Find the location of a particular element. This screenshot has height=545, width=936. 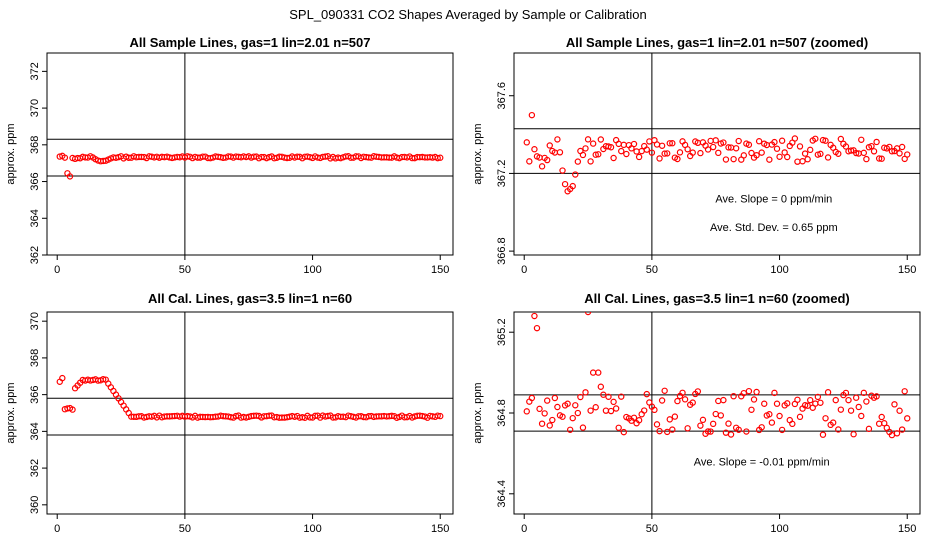

y-axis-label: approx. ppm is located at coordinates (478, 412).